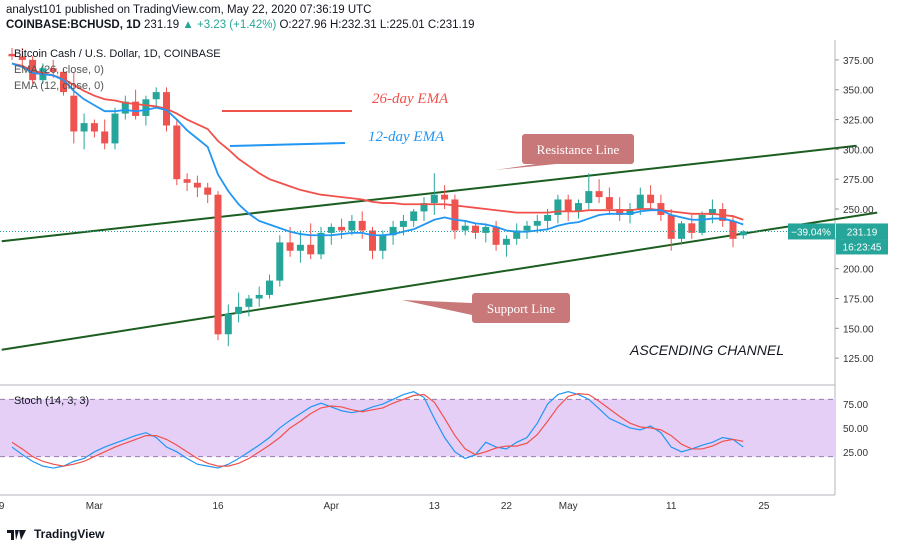 This screenshot has width=900, height=550. I want to click on price-tag, so click(862, 231).